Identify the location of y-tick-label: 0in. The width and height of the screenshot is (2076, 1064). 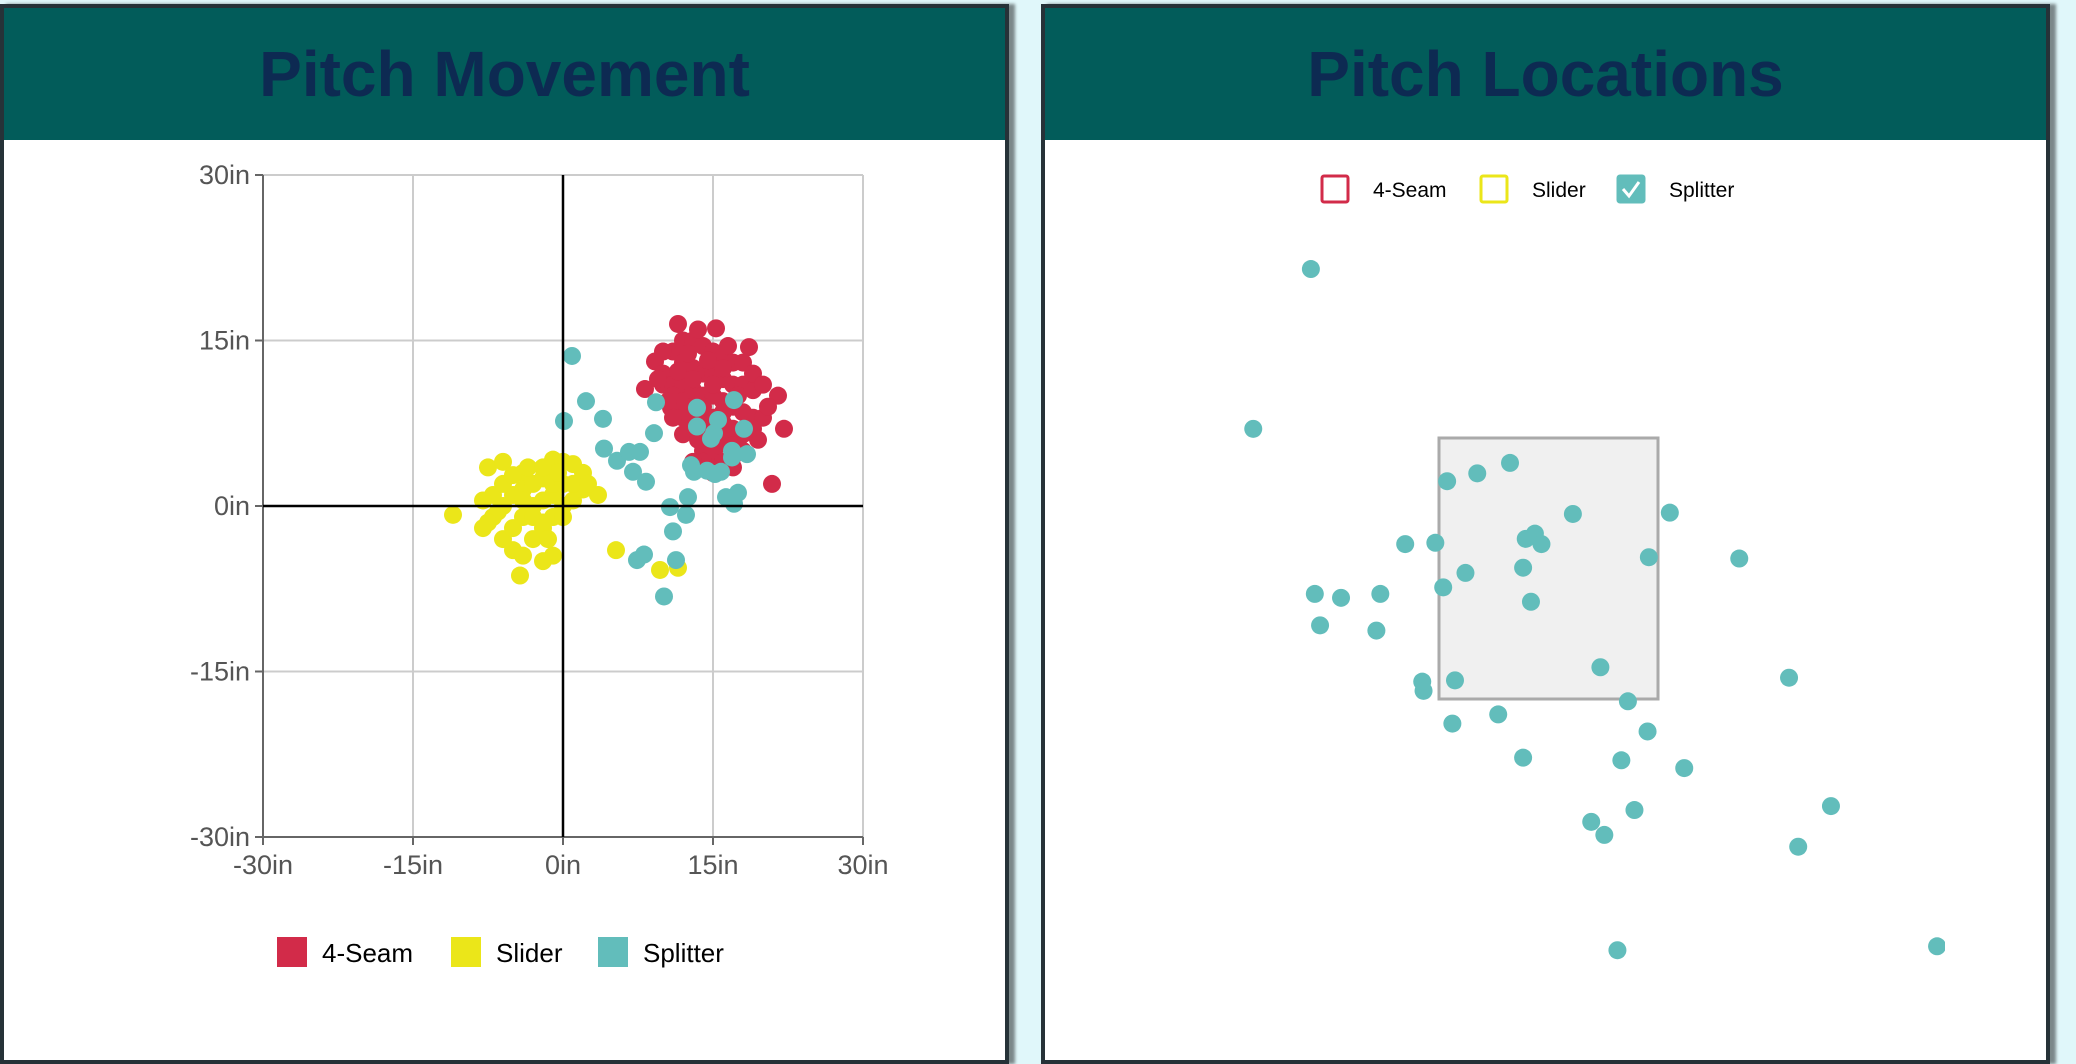
(232, 506).